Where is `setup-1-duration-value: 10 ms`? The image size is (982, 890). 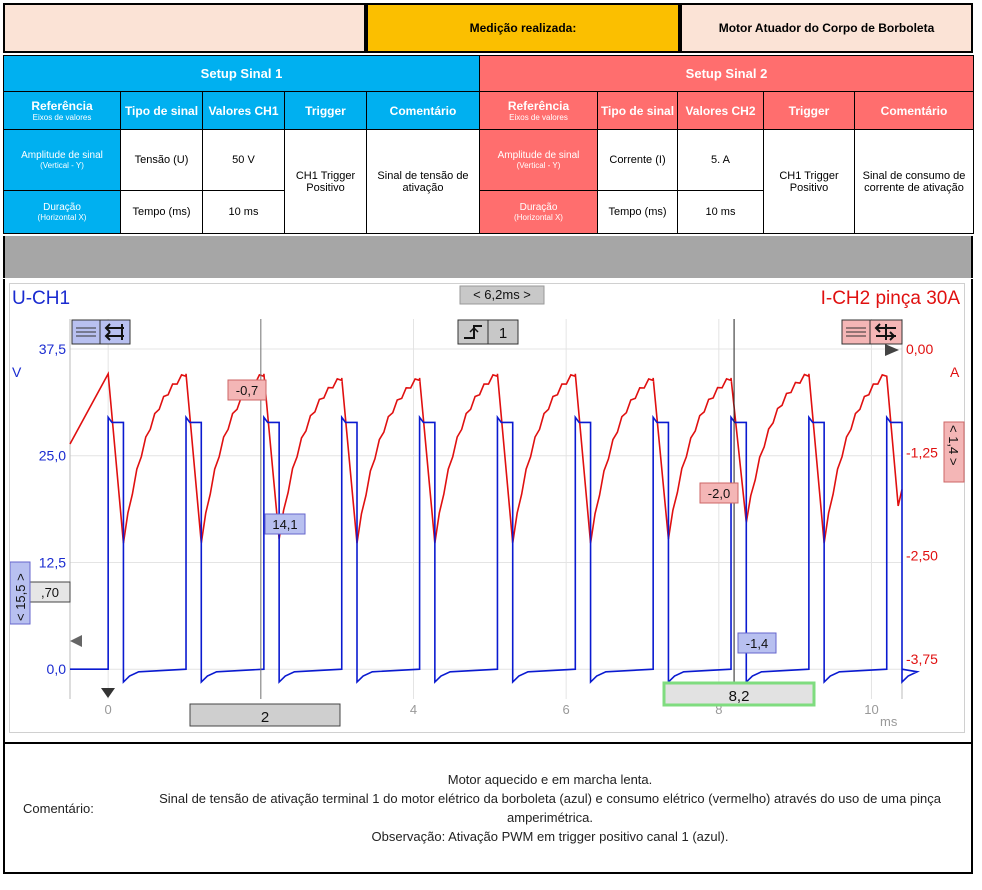 setup-1-duration-value: 10 ms is located at coordinates (243, 212).